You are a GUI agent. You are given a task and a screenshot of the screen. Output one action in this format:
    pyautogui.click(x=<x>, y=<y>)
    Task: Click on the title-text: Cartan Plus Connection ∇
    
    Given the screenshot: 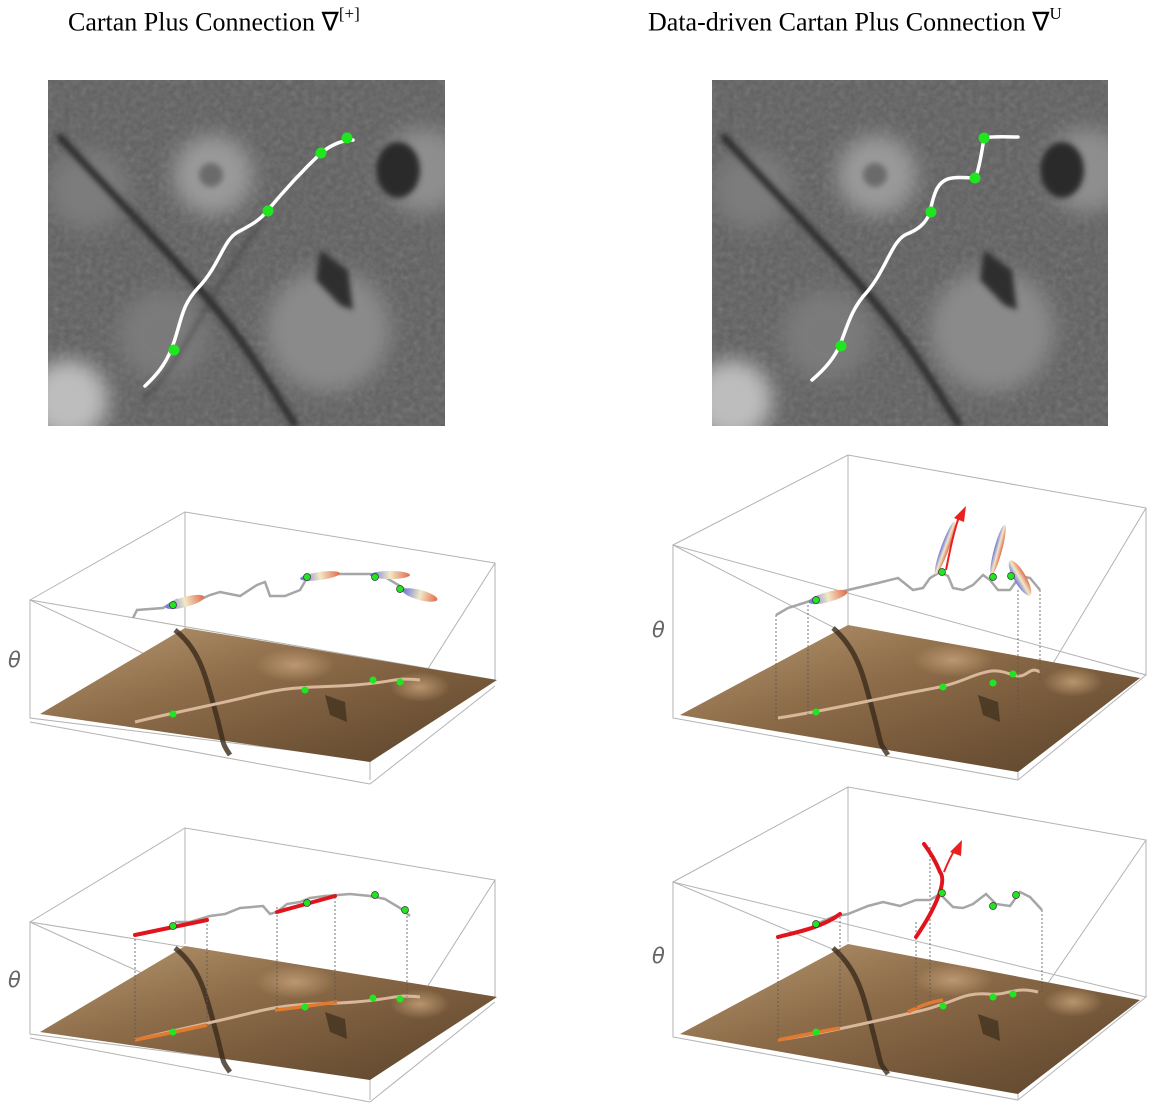 What is the action you would take?
    pyautogui.click(x=203, y=22)
    